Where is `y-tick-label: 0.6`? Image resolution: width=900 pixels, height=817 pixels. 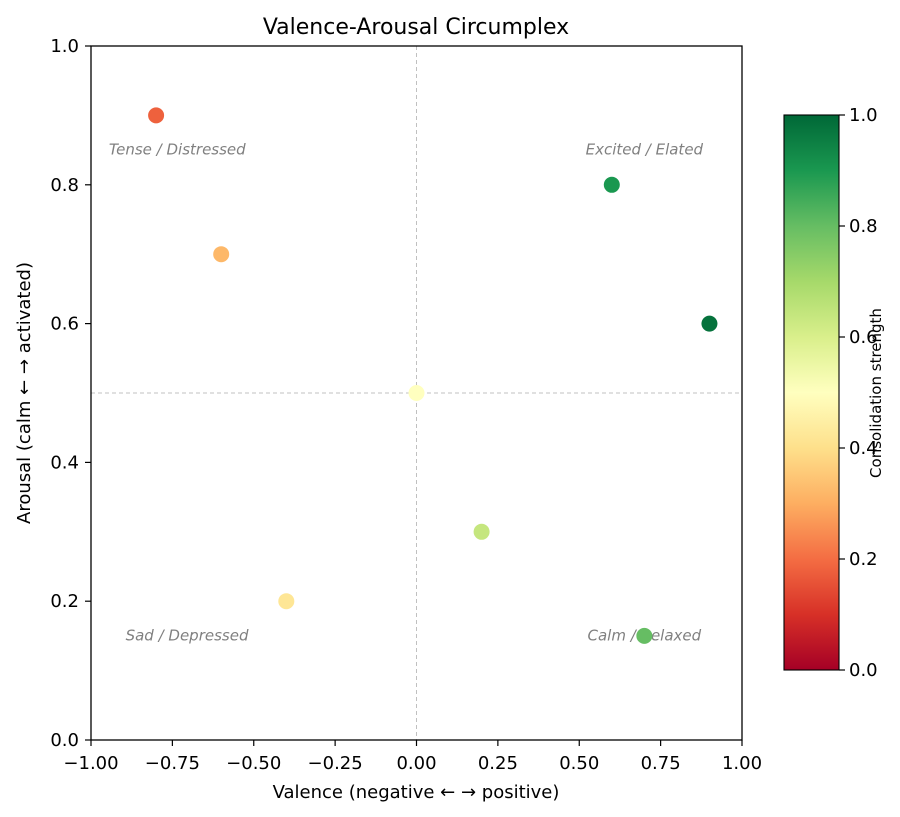 y-tick-label: 0.6 is located at coordinates (64, 324).